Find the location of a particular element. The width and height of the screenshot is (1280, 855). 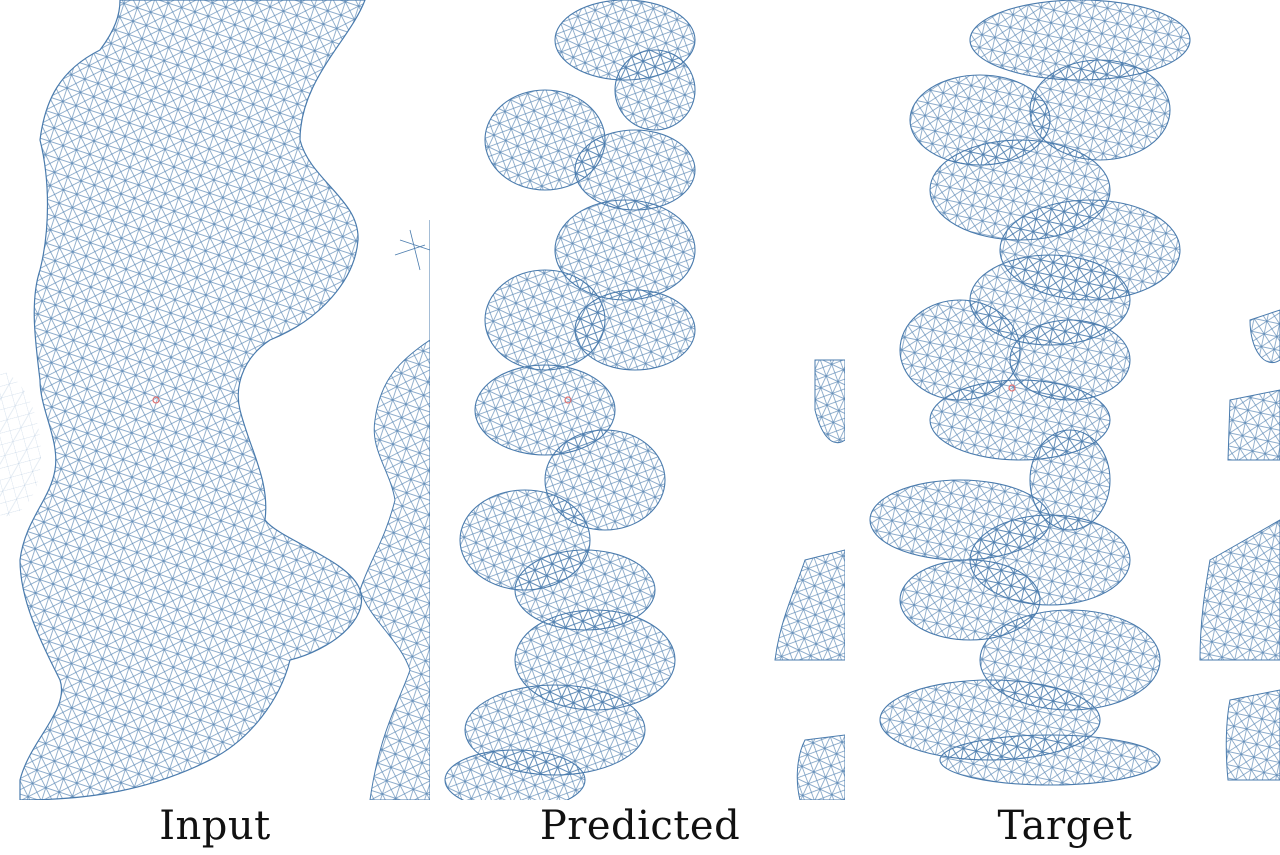

predicted-caption: Predicted is located at coordinates (640, 827).